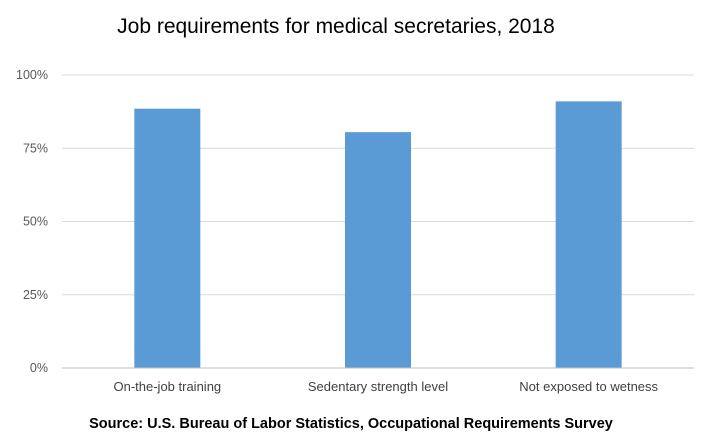 This screenshot has height=437, width=703. Describe the element at coordinates (378, 386) in the screenshot. I see `x-category-label: Sedentary strength level` at that location.